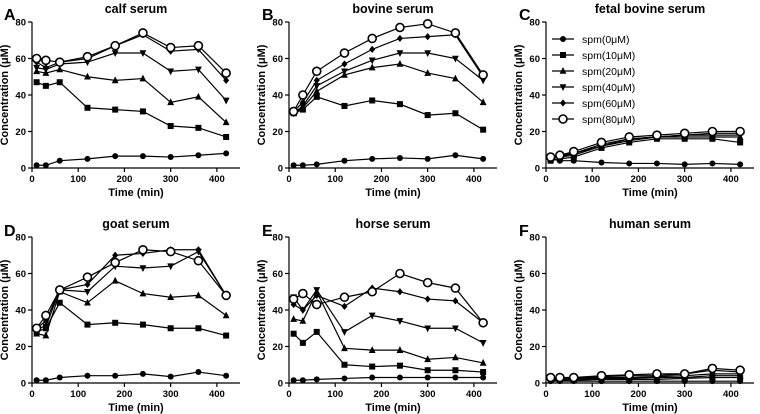 This screenshot has width=760, height=414. Describe the element at coordinates (590, 40) in the screenshot. I see `legend-entry: spm(0μM)` at that location.